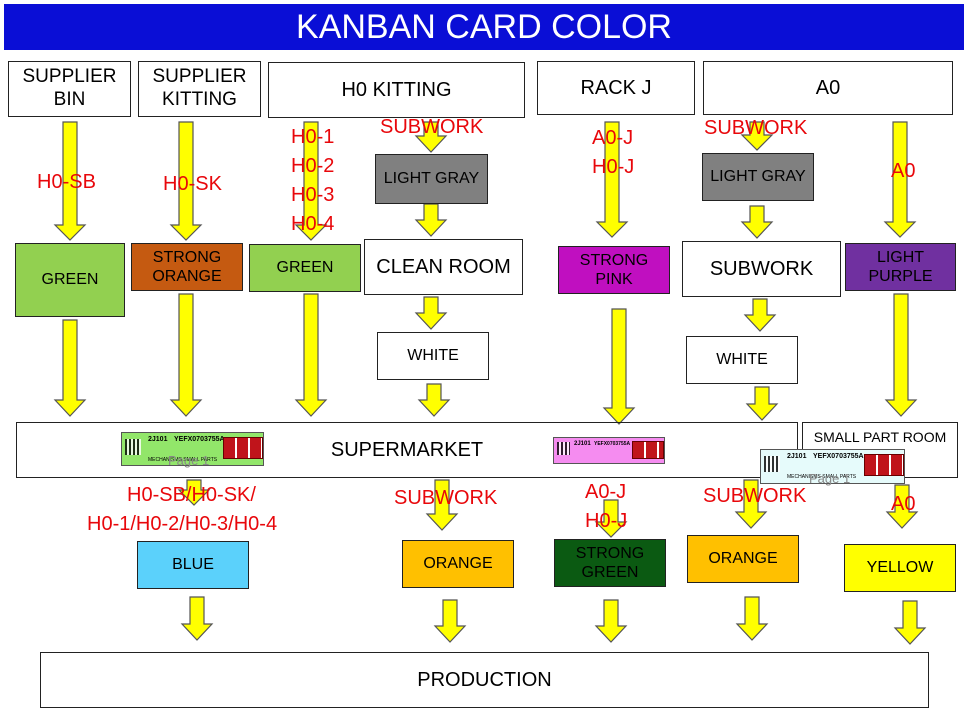 The image size is (968, 728). What do you see at coordinates (313, 166) in the screenshot?
I see `code-h0-2: H0-2` at bounding box center [313, 166].